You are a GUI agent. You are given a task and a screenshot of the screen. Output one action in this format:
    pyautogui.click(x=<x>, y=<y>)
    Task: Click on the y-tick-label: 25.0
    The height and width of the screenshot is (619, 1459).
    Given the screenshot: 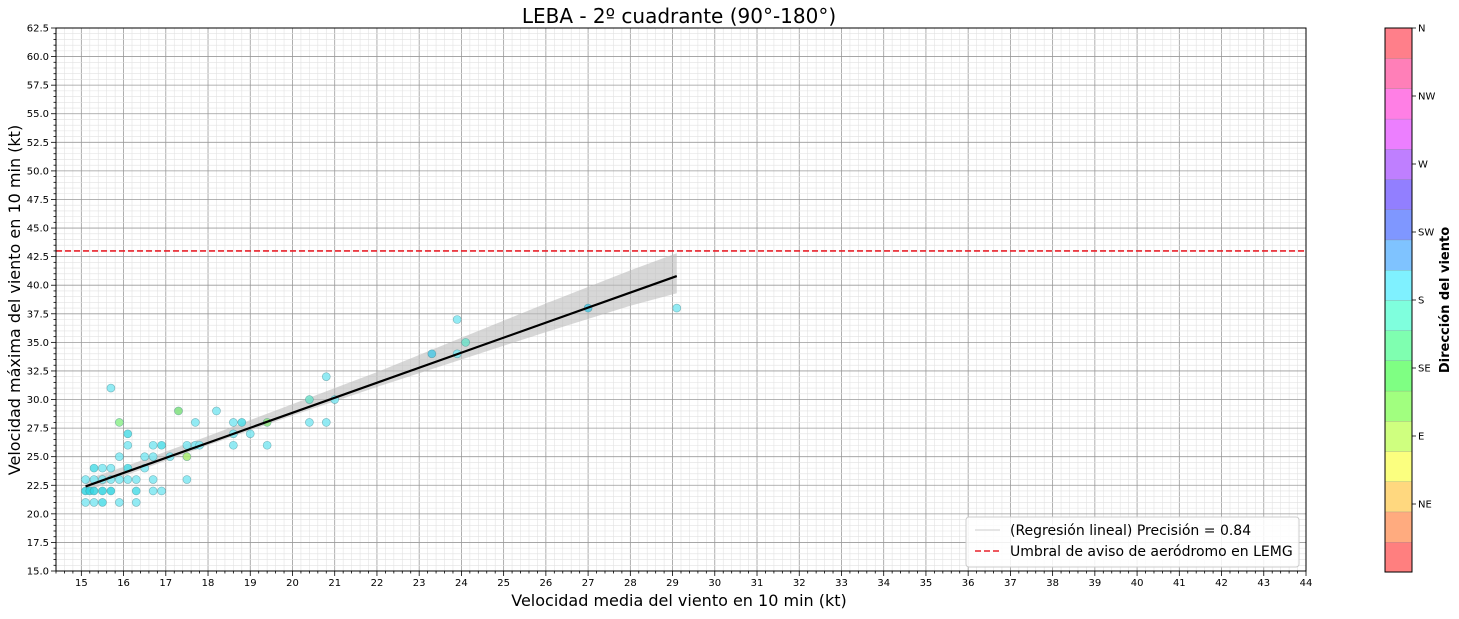 What is the action you would take?
    pyautogui.click(x=38, y=457)
    